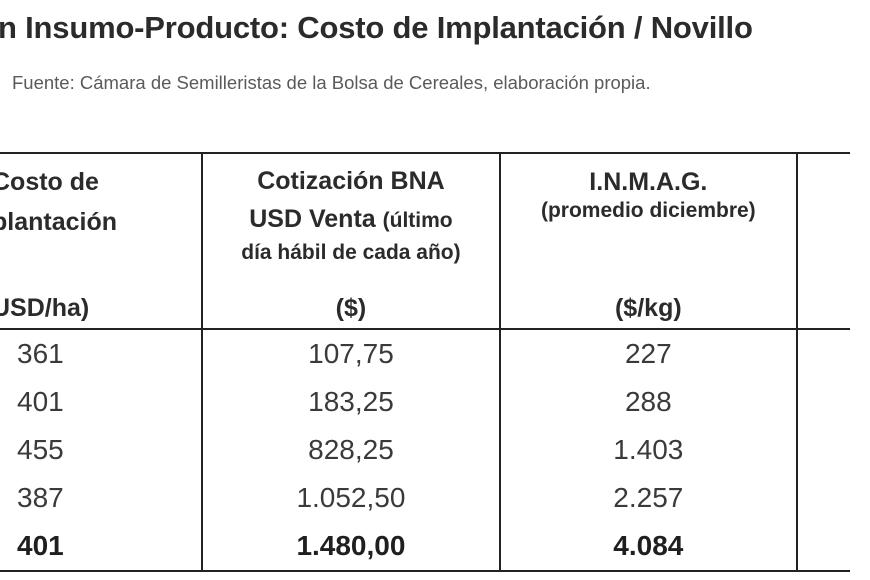  What do you see at coordinates (351, 308) in the screenshot?
I see `header-cotizacion-unit: ($)` at bounding box center [351, 308].